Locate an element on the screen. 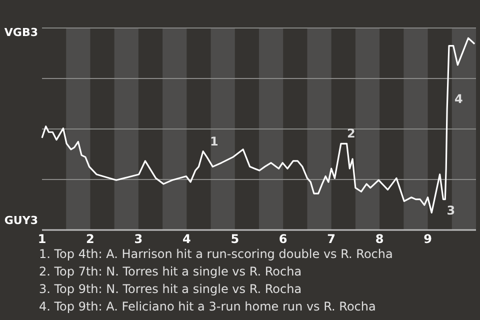 This screenshot has width=480, height=320. text: VGB3 is located at coordinates (21, 32).